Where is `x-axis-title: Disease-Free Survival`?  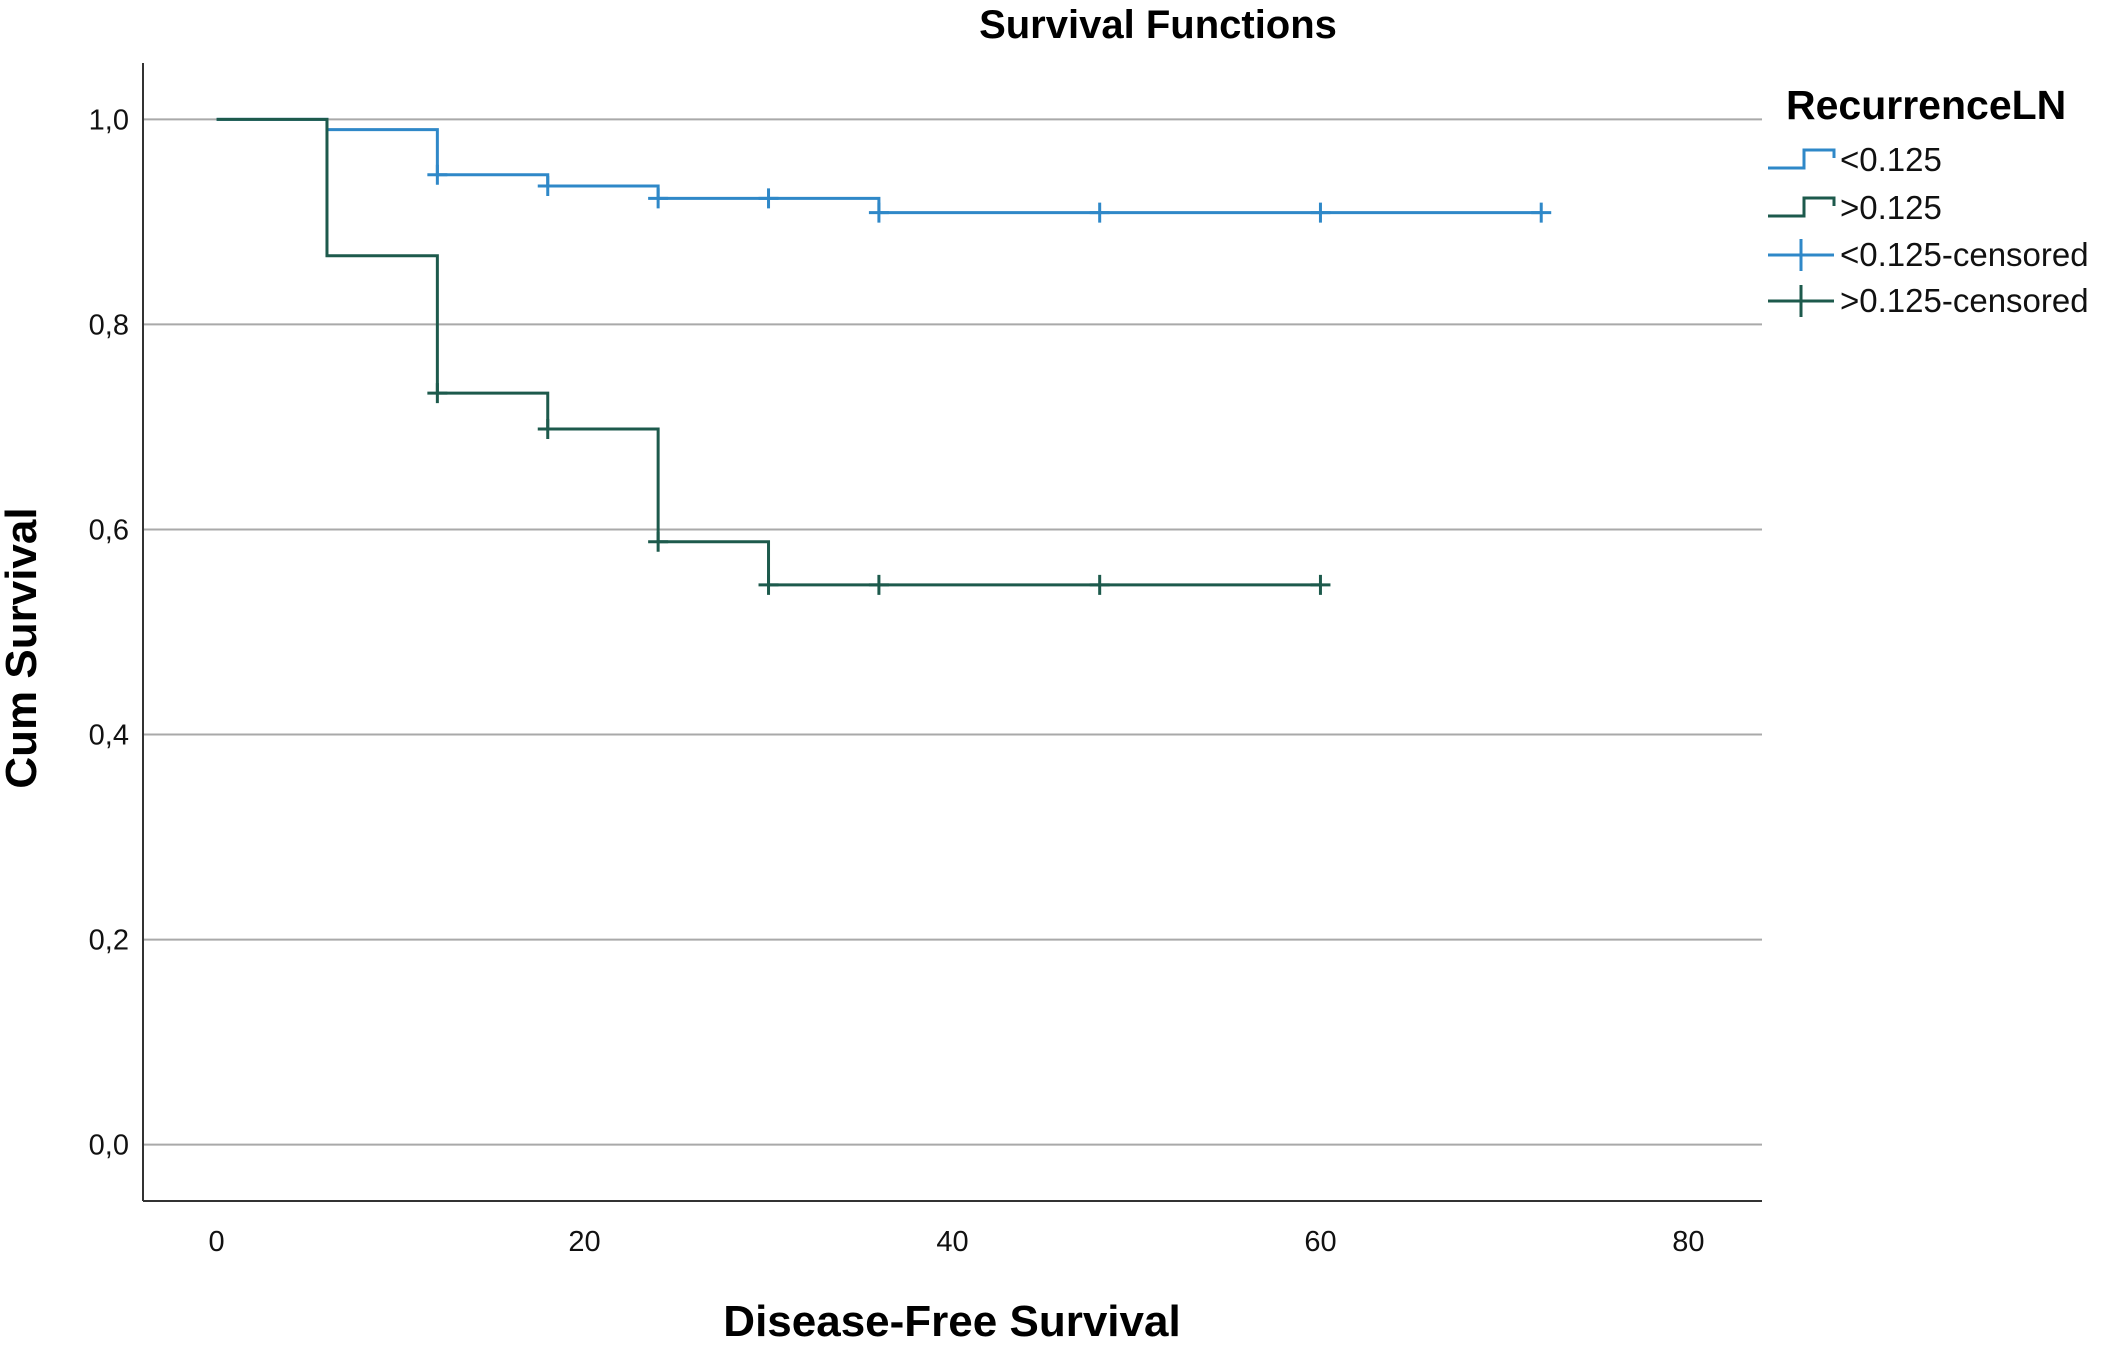
x-axis-title: Disease-Free Survival is located at coordinates (951, 1321).